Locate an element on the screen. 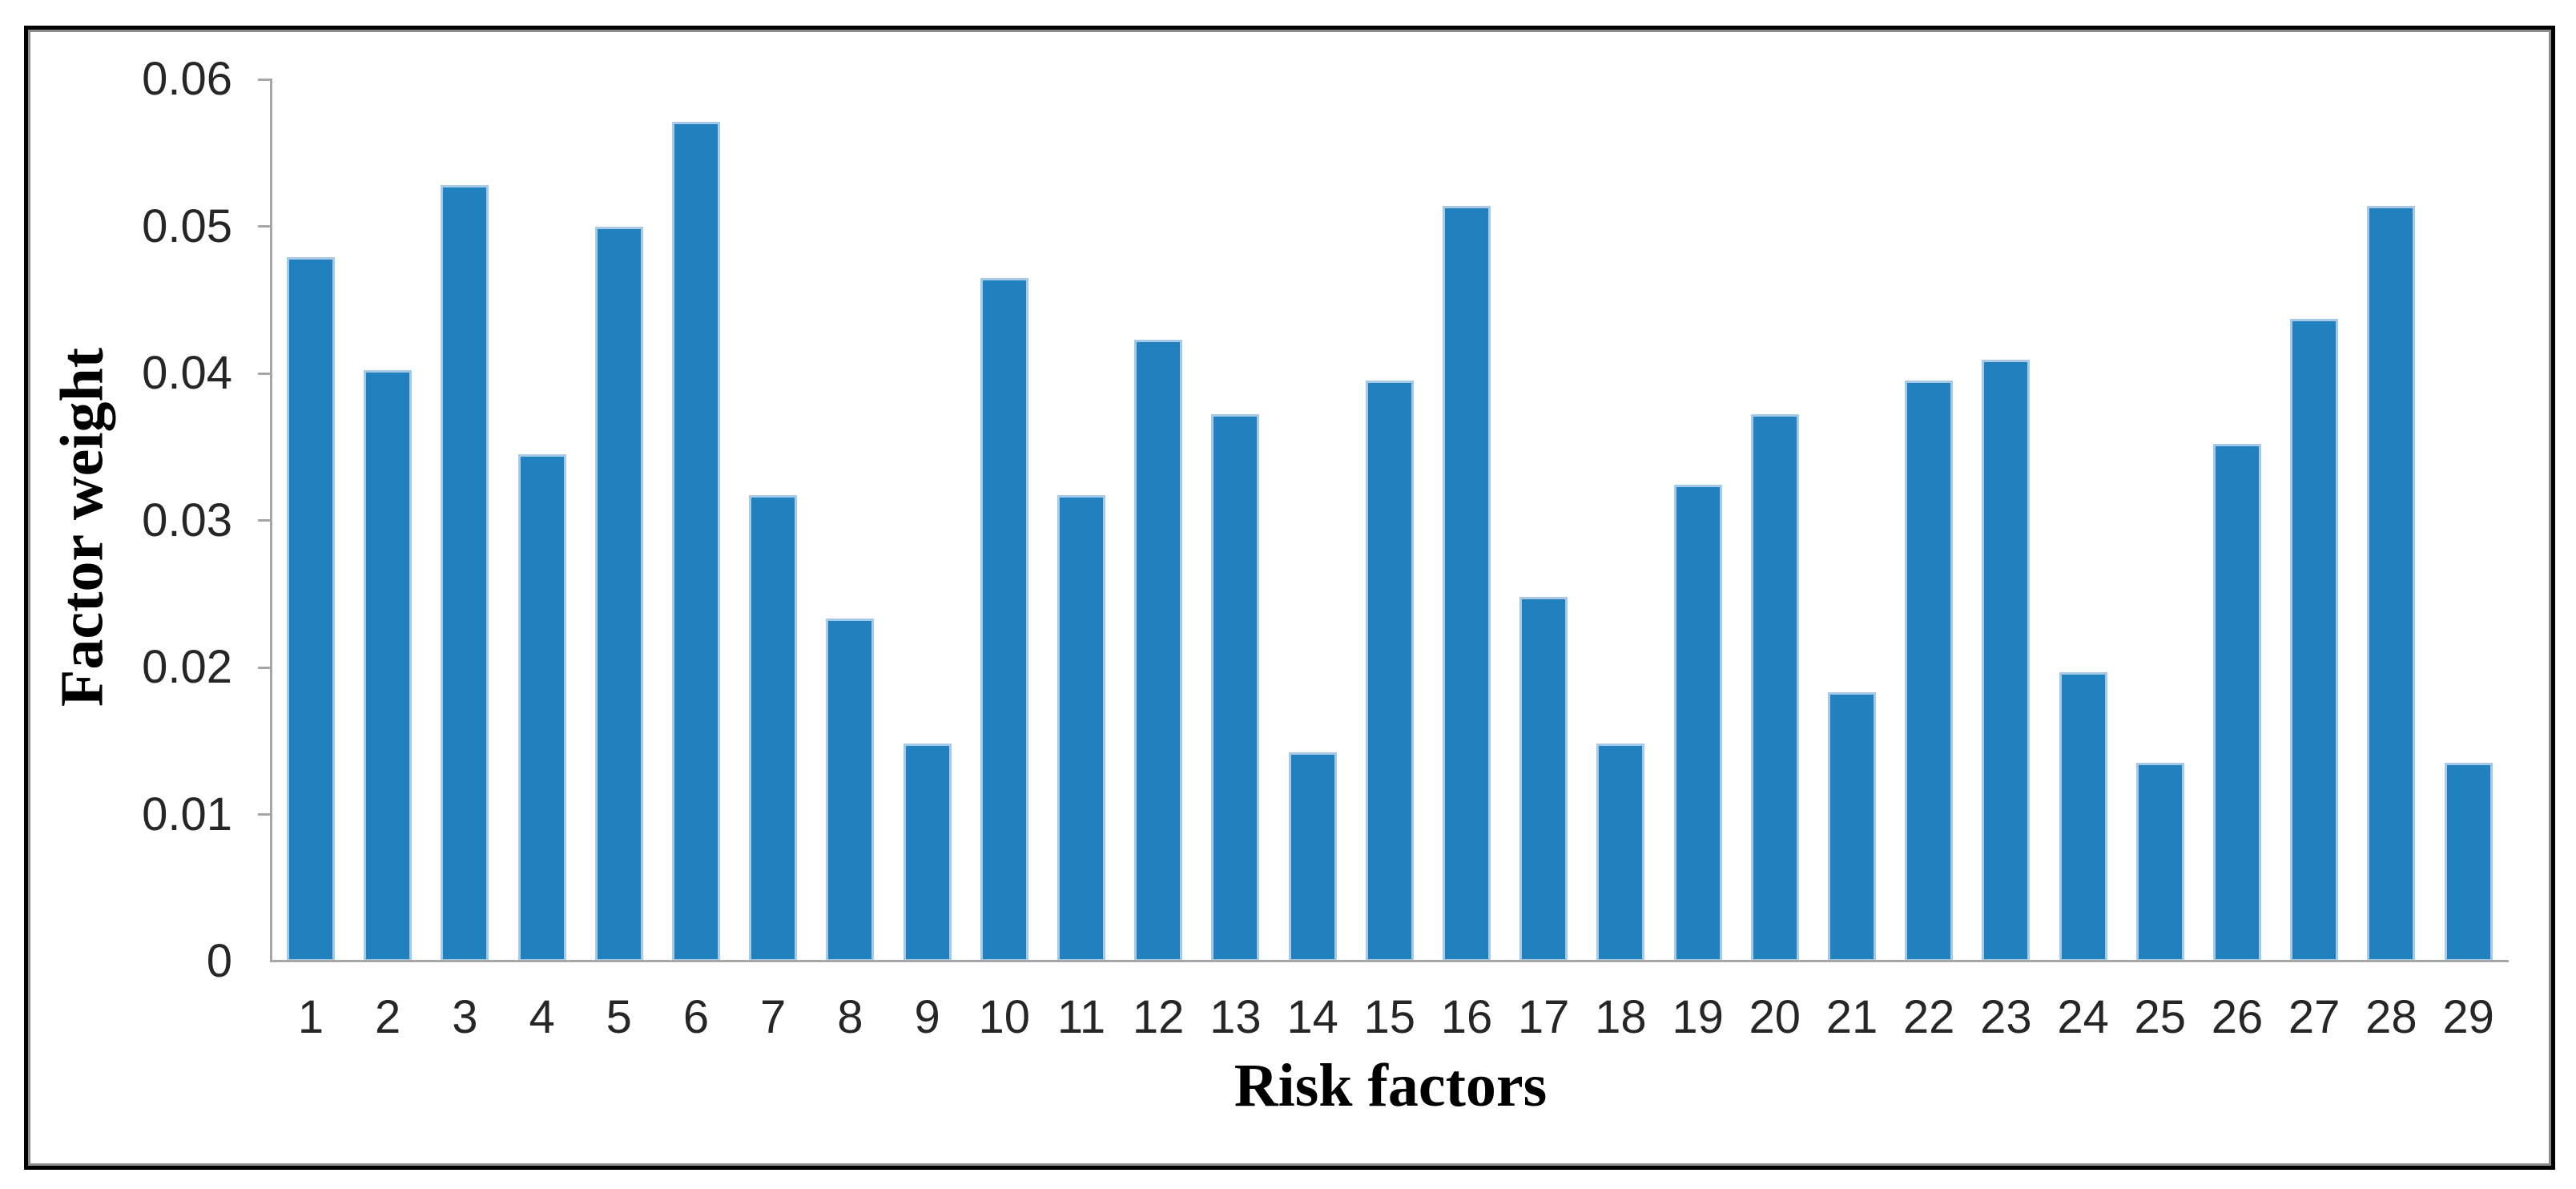 The width and height of the screenshot is (2576, 1189). x-tick-label: 25 is located at coordinates (2160, 1017).